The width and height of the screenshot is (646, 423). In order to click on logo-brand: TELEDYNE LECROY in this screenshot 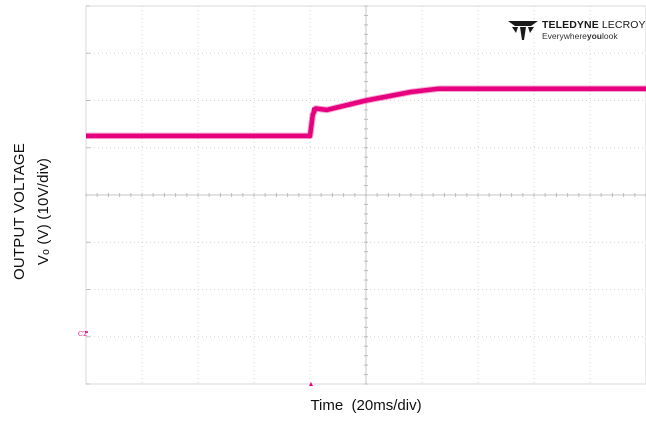, I will do `click(594, 25)`.